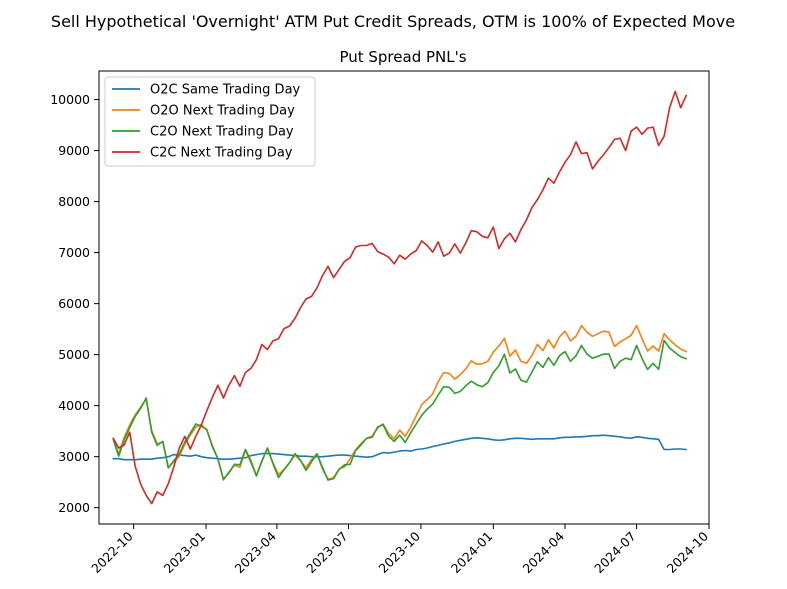 Image resolution: width=787 pixels, height=589 pixels. I want to click on x-tick-label: 2024-07, so click(615, 553).